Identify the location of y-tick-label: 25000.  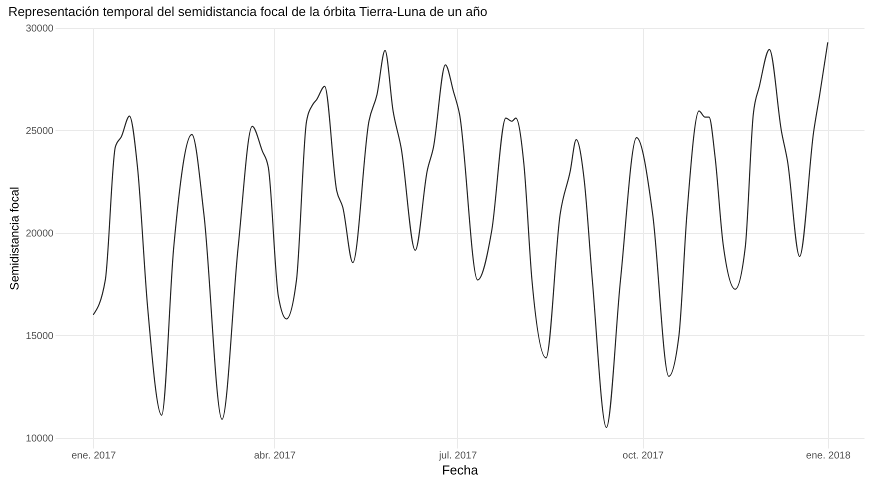
(40, 131).